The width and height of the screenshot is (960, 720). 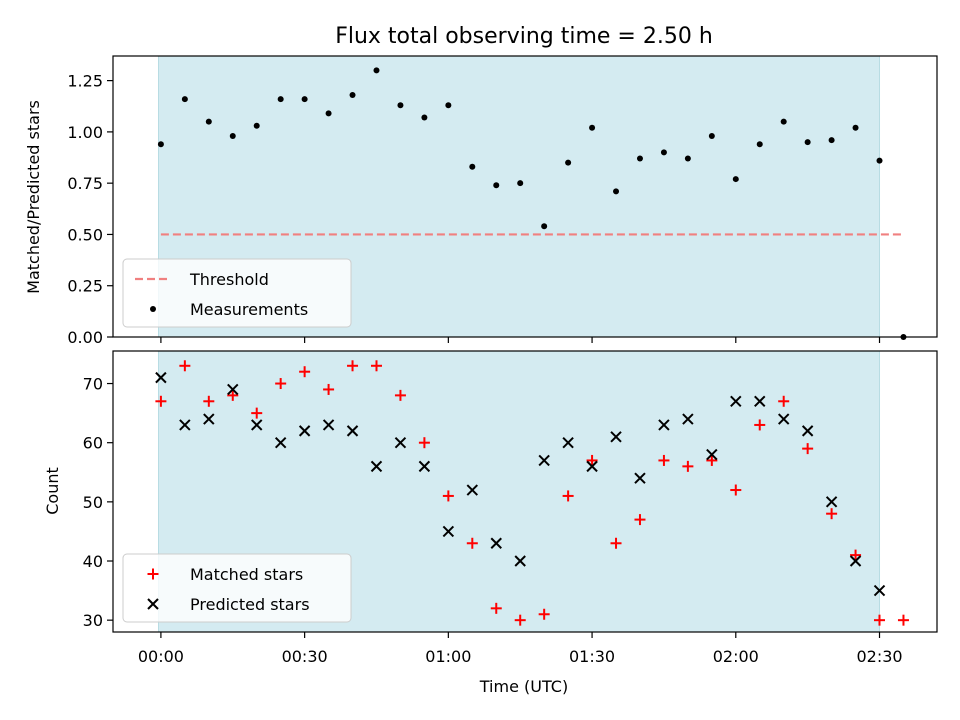 What do you see at coordinates (161, 656) in the screenshot?
I see `x-tick-label: 00:00` at bounding box center [161, 656].